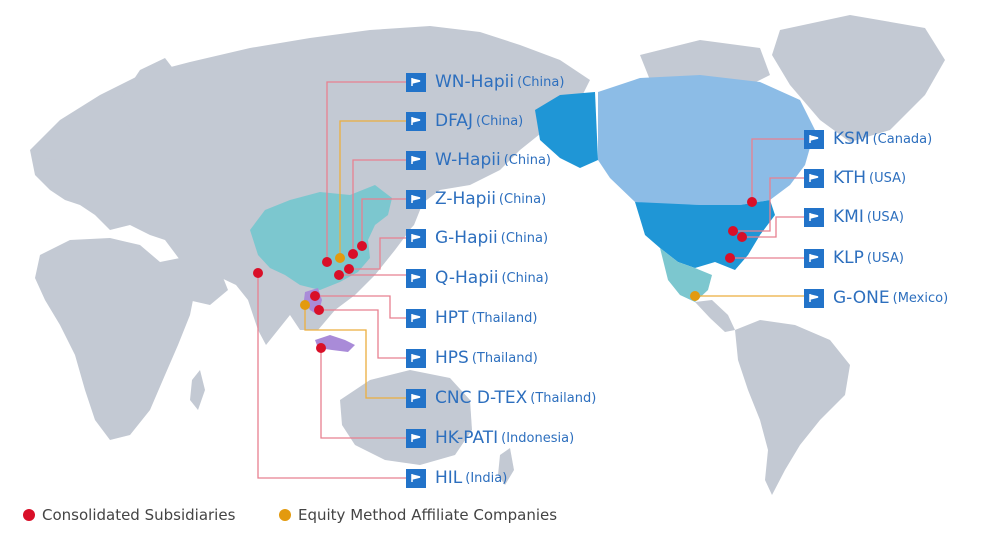 The height and width of the screenshot is (542, 987). What do you see at coordinates (327, 262) in the screenshot?
I see `dot-wn-hapii` at bounding box center [327, 262].